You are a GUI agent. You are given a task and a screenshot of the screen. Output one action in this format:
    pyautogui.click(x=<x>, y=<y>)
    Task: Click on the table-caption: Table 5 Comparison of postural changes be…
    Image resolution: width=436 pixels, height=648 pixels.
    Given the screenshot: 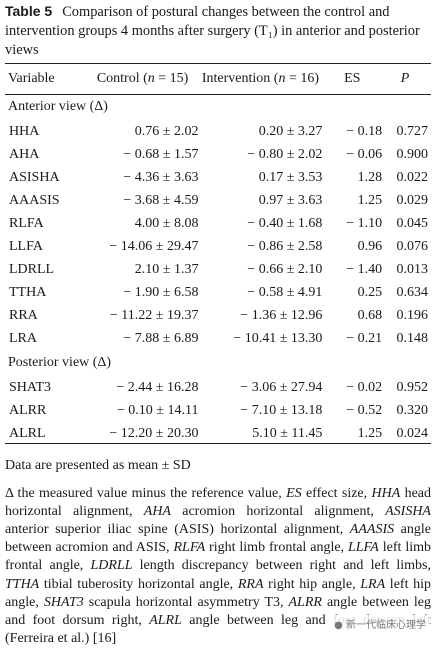 What is the action you would take?
    pyautogui.click(x=218, y=31)
    